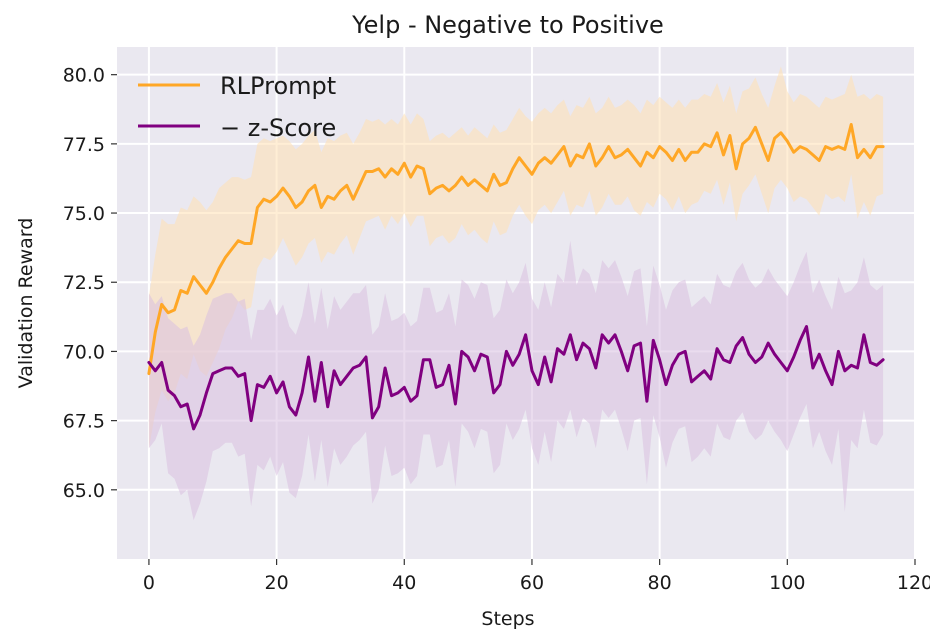 Image resolution: width=930 pixels, height=642 pixels. I want to click on legend-label-z-score: − z-Score, so click(278, 128).